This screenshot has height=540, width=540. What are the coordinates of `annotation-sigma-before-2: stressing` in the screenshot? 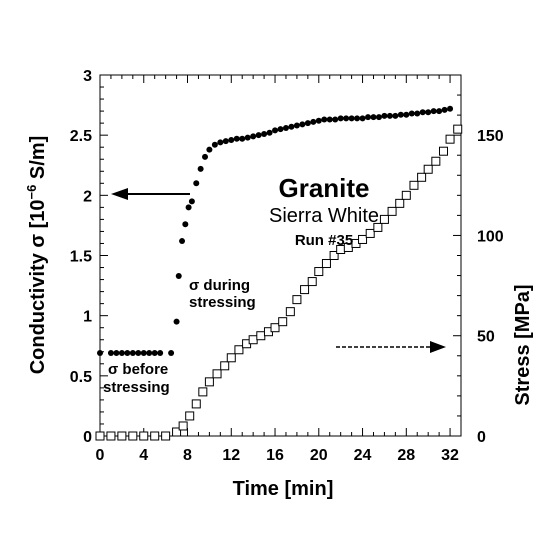 It's located at (136, 387).